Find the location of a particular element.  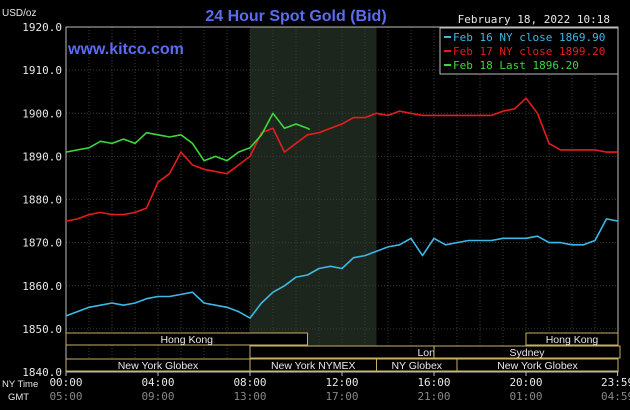

session-label: NY Globex is located at coordinates (416, 366).